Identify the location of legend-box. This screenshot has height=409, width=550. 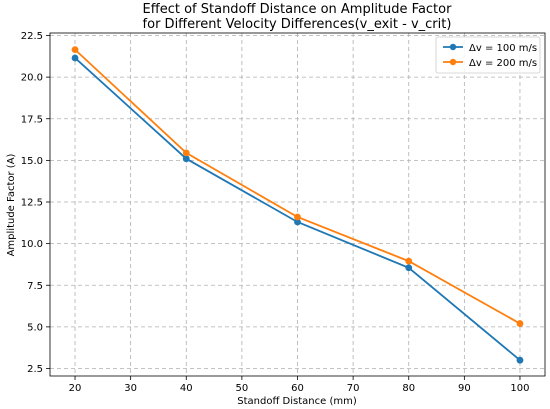
(488, 55).